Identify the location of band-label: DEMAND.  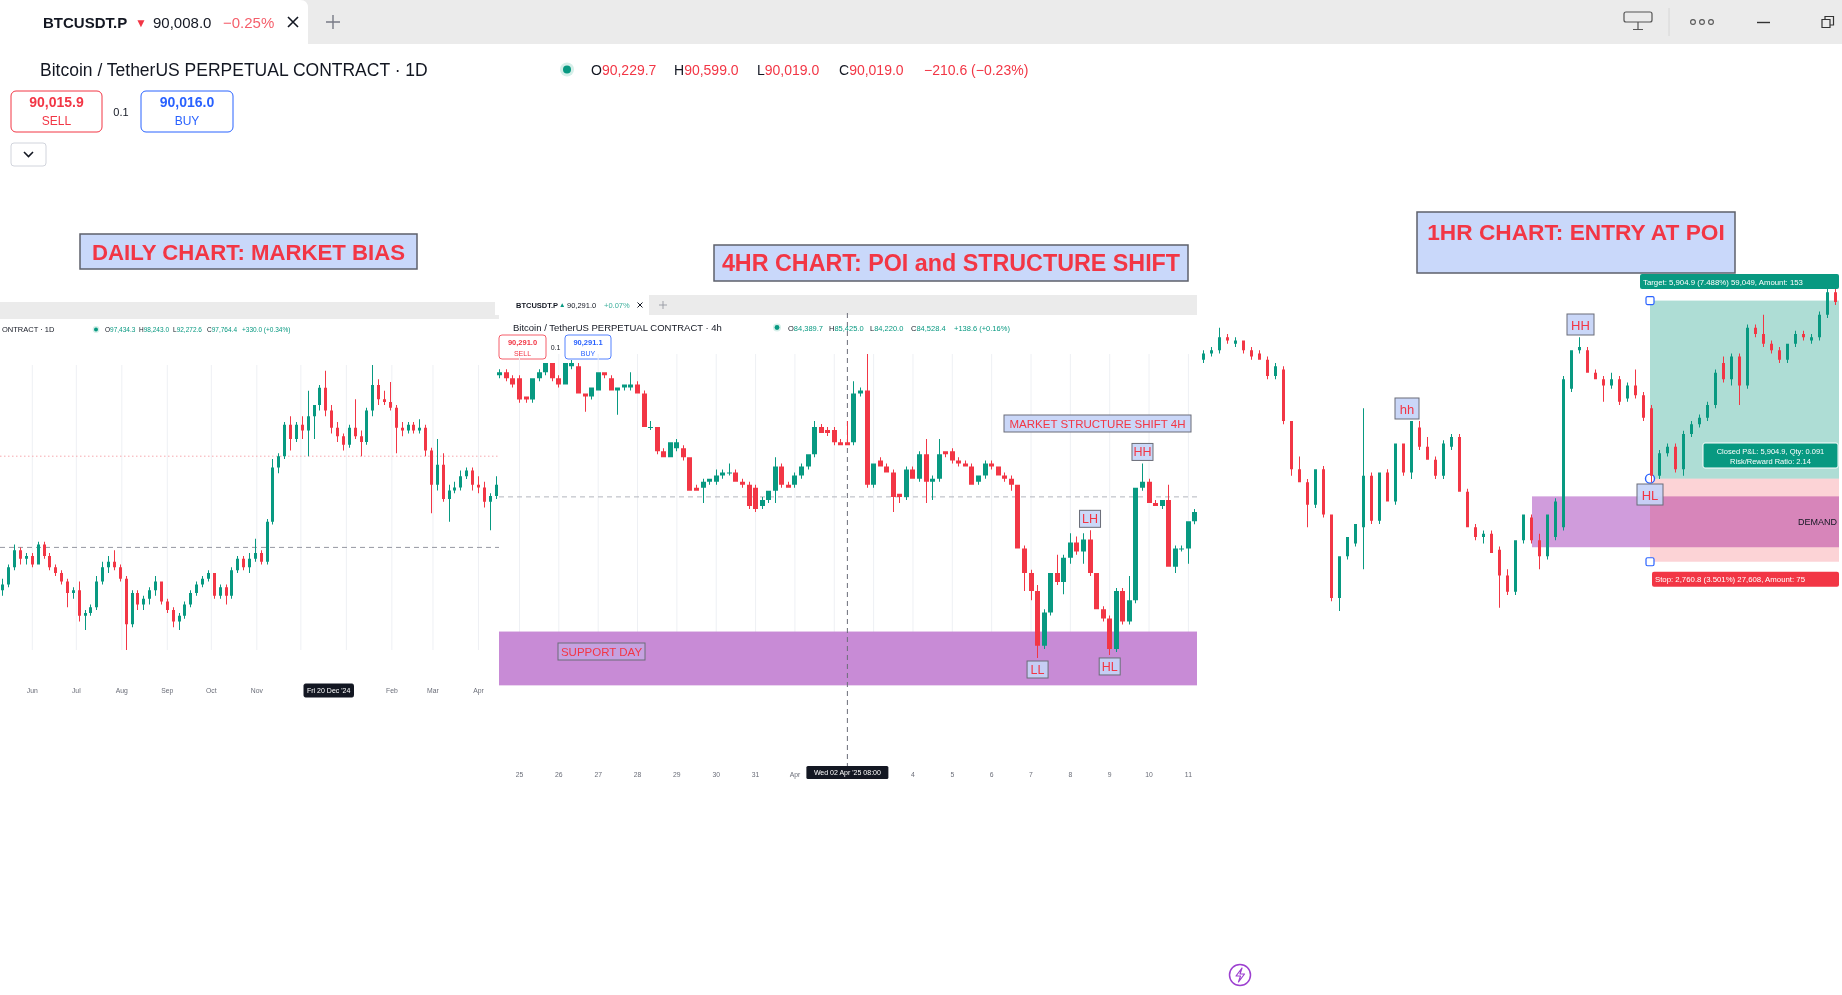
(1817, 521).